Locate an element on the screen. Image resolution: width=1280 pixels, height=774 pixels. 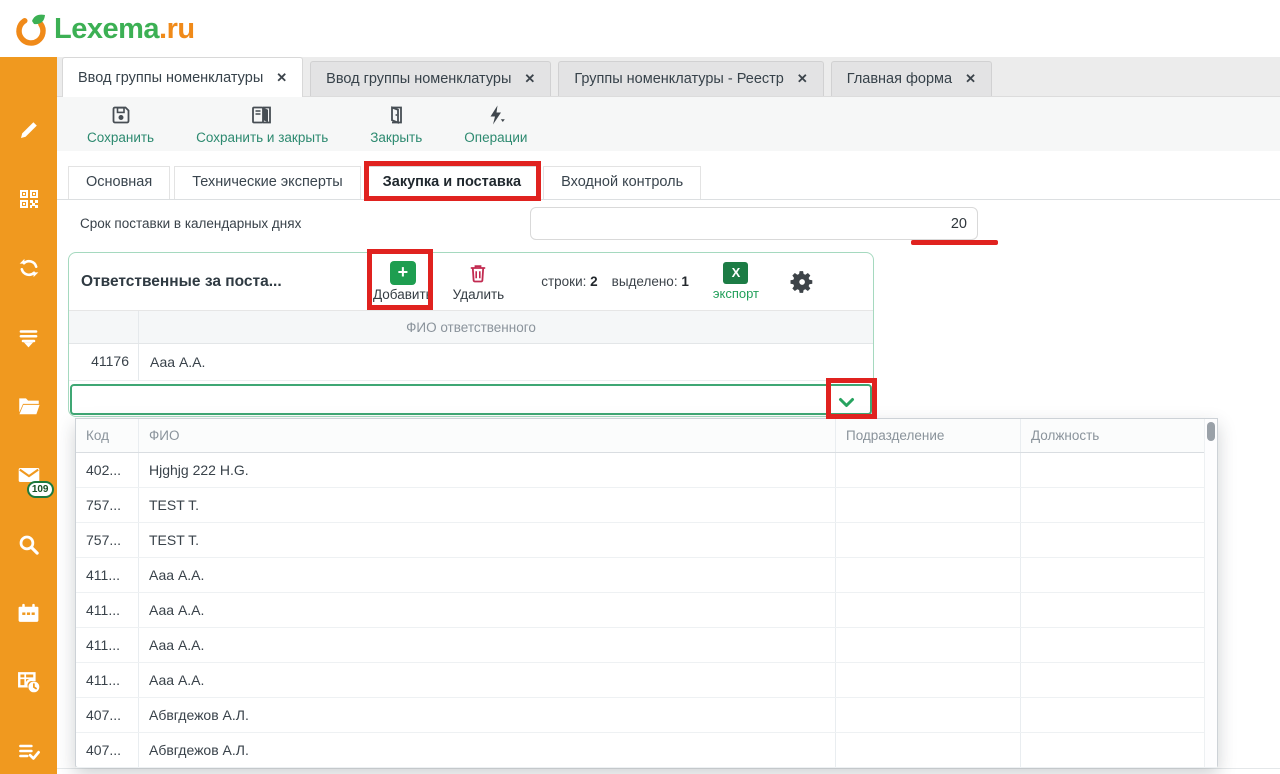
app-logo: Lexema.ru is located at coordinates (103, 29).